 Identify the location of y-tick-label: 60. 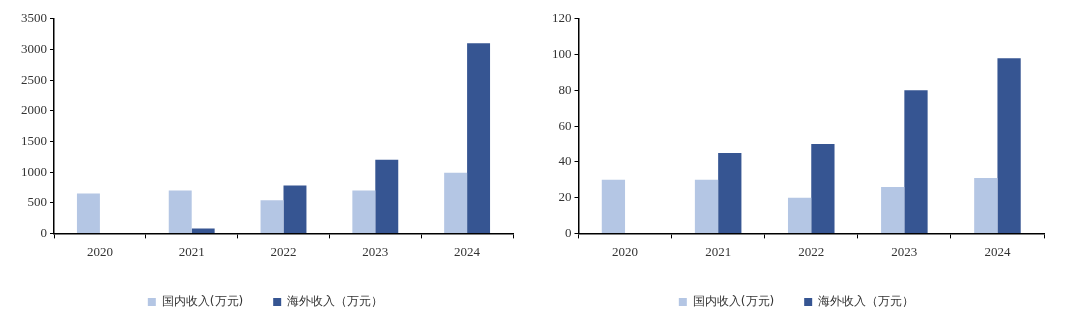
(565, 125).